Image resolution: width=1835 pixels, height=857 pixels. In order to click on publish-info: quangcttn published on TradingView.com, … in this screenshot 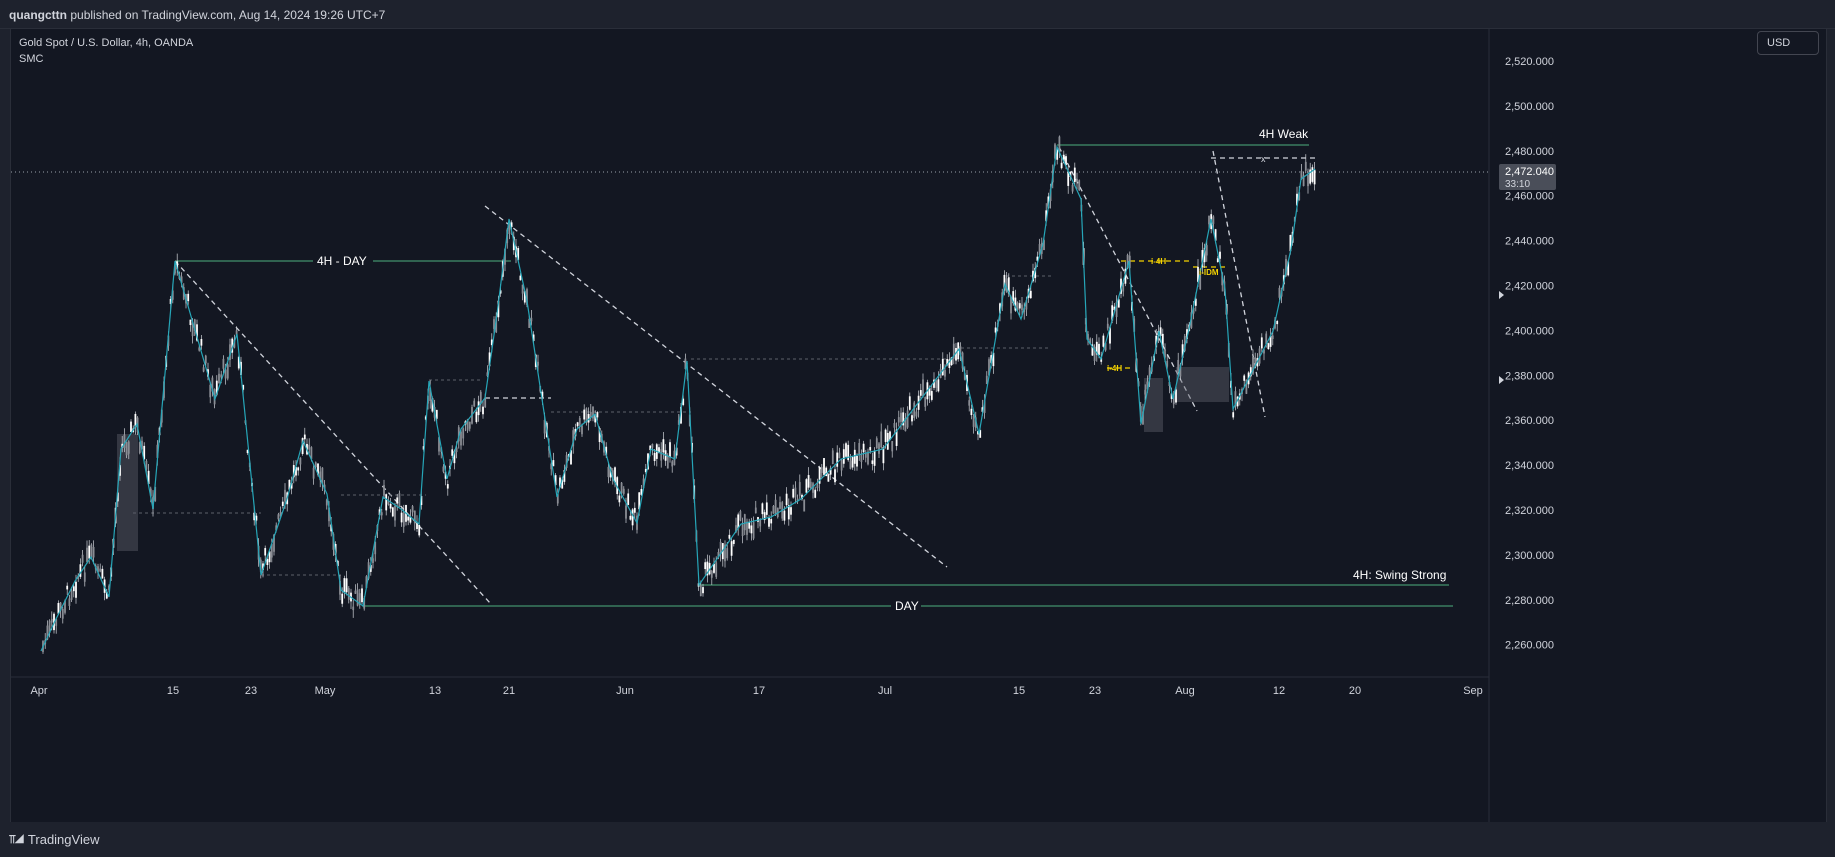, I will do `click(197, 15)`.